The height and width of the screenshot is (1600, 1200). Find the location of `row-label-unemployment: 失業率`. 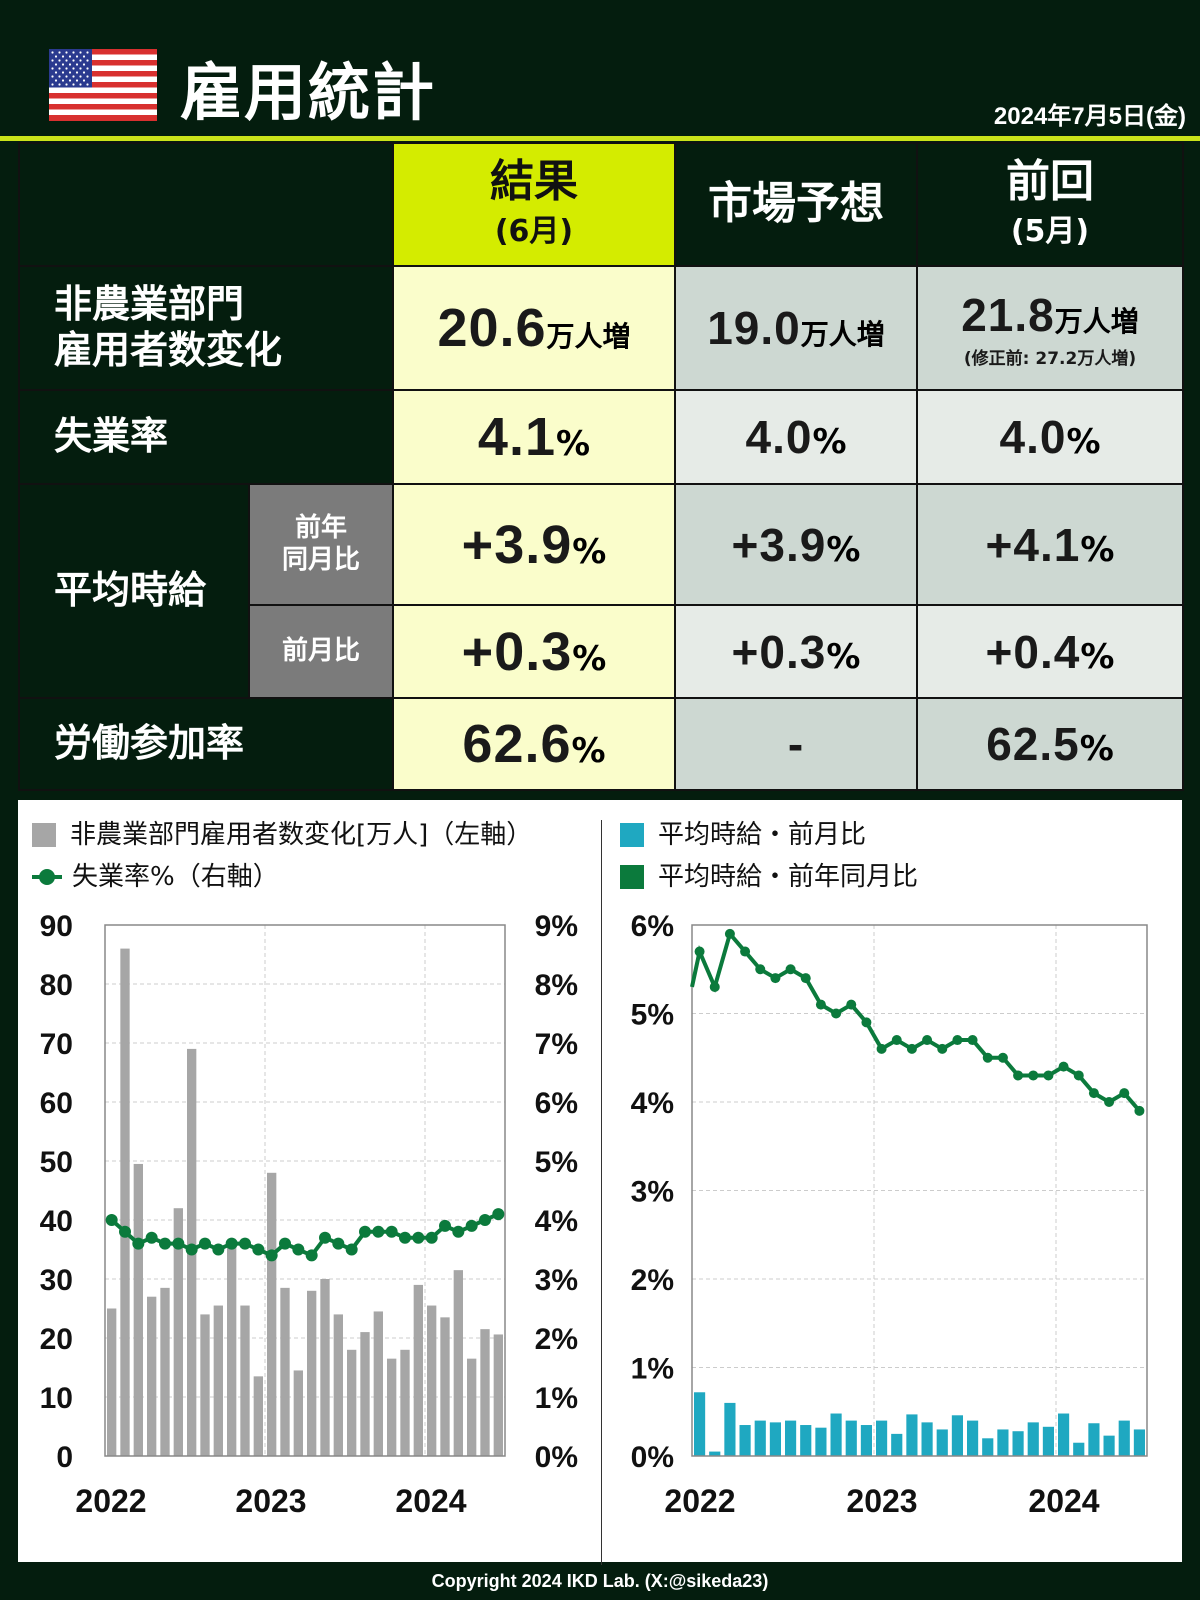

row-label-unemployment: 失業率 is located at coordinates (206, 437).